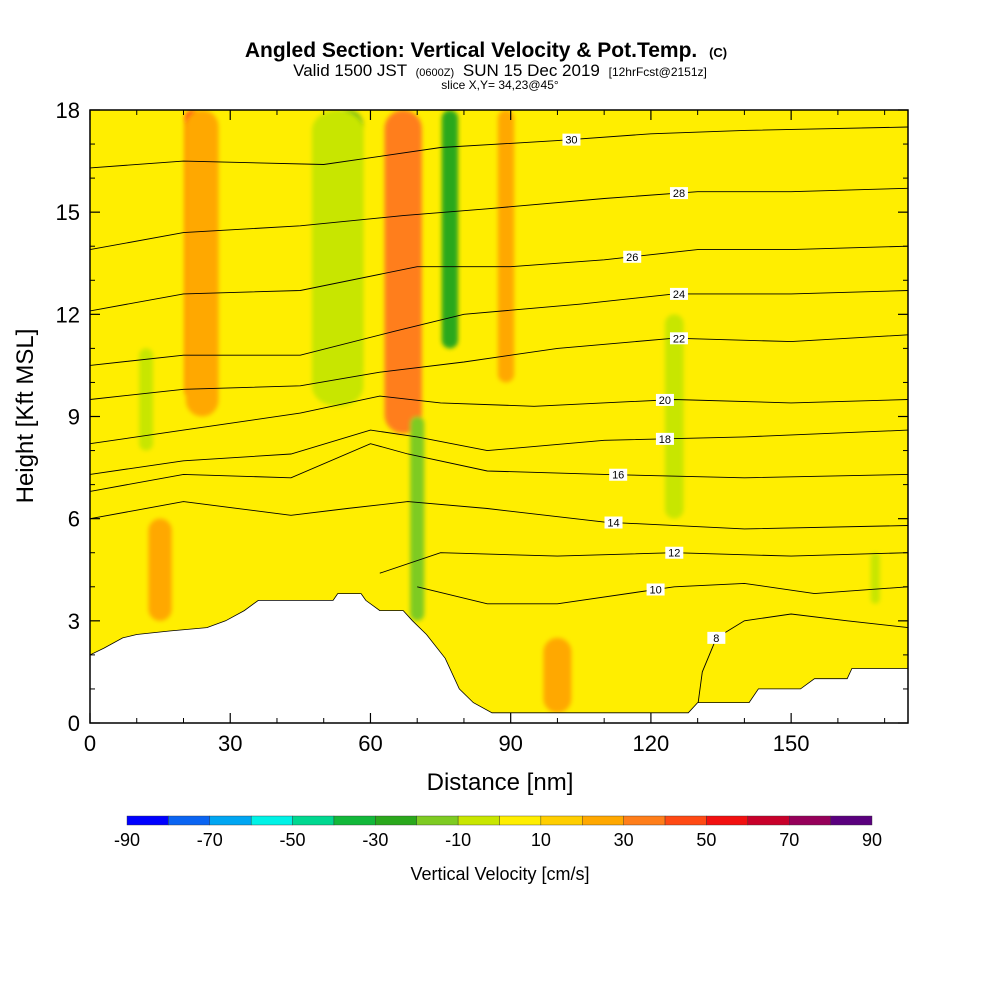 This screenshot has height=1000, width=1000. I want to click on forecast-info: [12hrFcst@2151z], so click(658, 72).